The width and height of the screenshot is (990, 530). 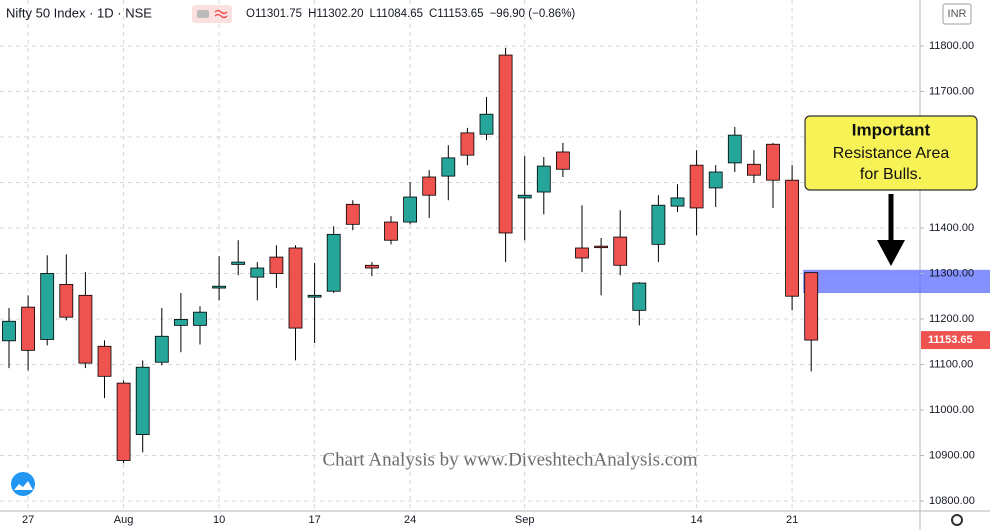 I want to click on zone-layer, so click(x=896, y=281).